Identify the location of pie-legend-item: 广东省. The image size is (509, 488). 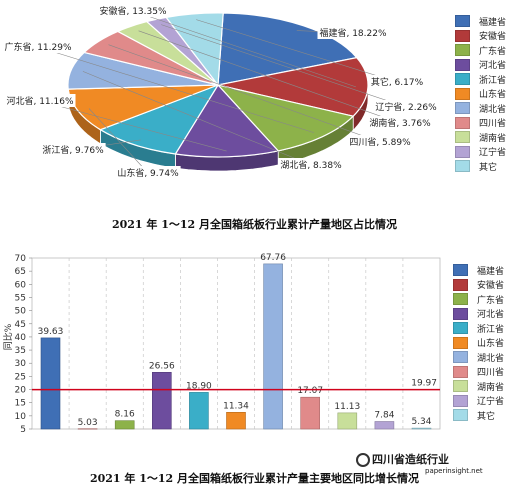
(480, 50).